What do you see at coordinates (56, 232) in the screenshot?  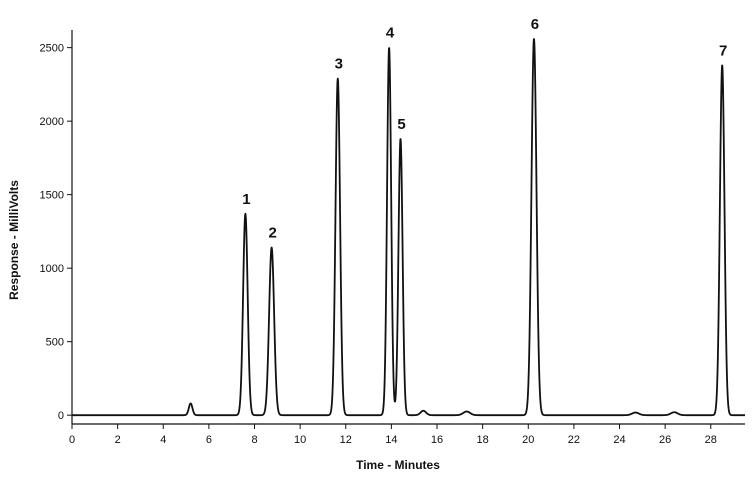 I see `y-axis-ticks: 0 500 1000 1500 2000 2500` at bounding box center [56, 232].